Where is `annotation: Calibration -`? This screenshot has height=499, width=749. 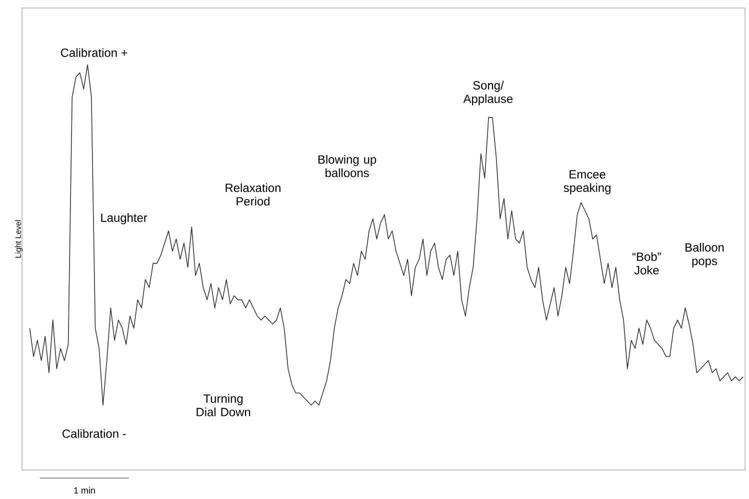 annotation: Calibration - is located at coordinates (94, 433).